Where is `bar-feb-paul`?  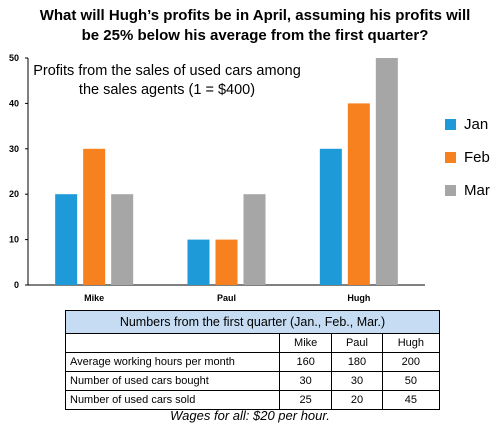 bar-feb-paul is located at coordinates (226, 262).